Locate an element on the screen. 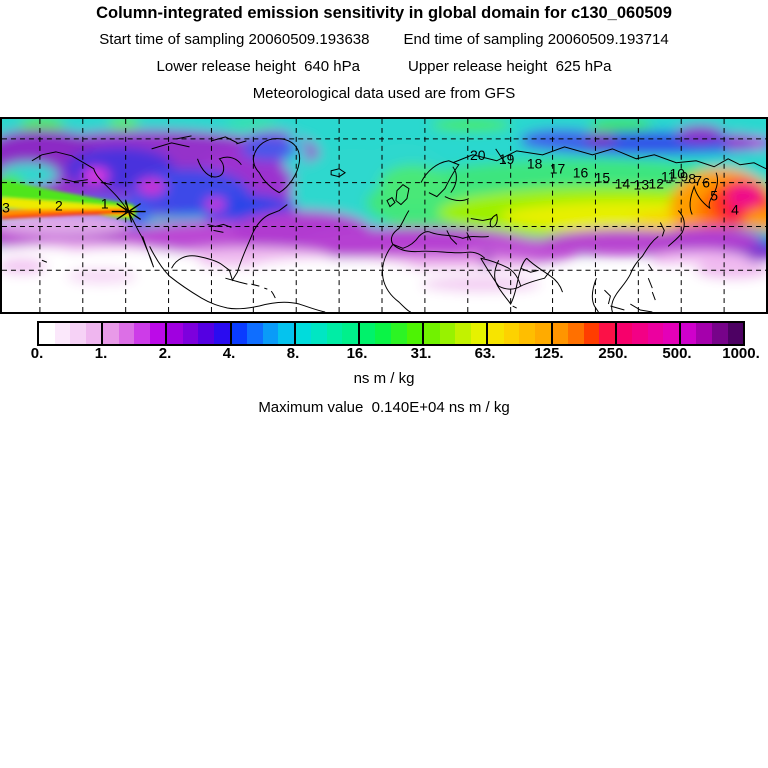 The width and height of the screenshot is (768, 768). colorbar-tick-label: 4. is located at coordinates (229, 353).